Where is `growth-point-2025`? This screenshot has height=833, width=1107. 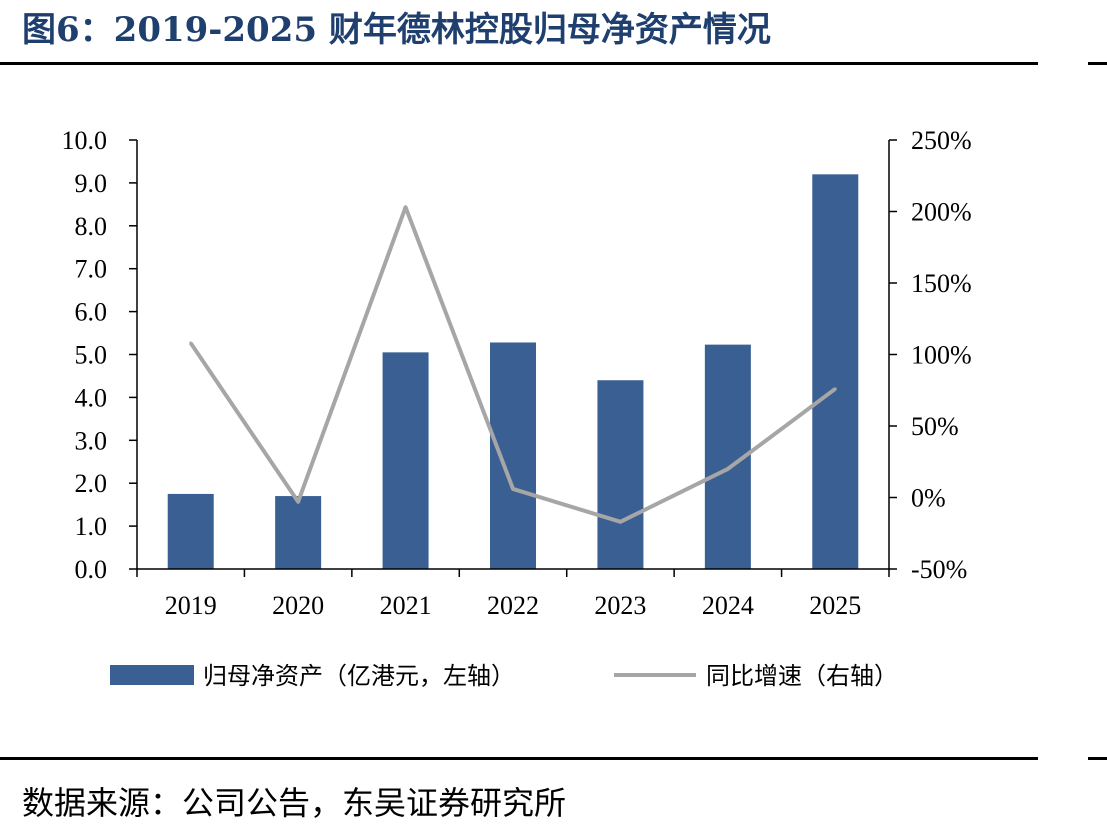
growth-point-2025 is located at coordinates (835, 389).